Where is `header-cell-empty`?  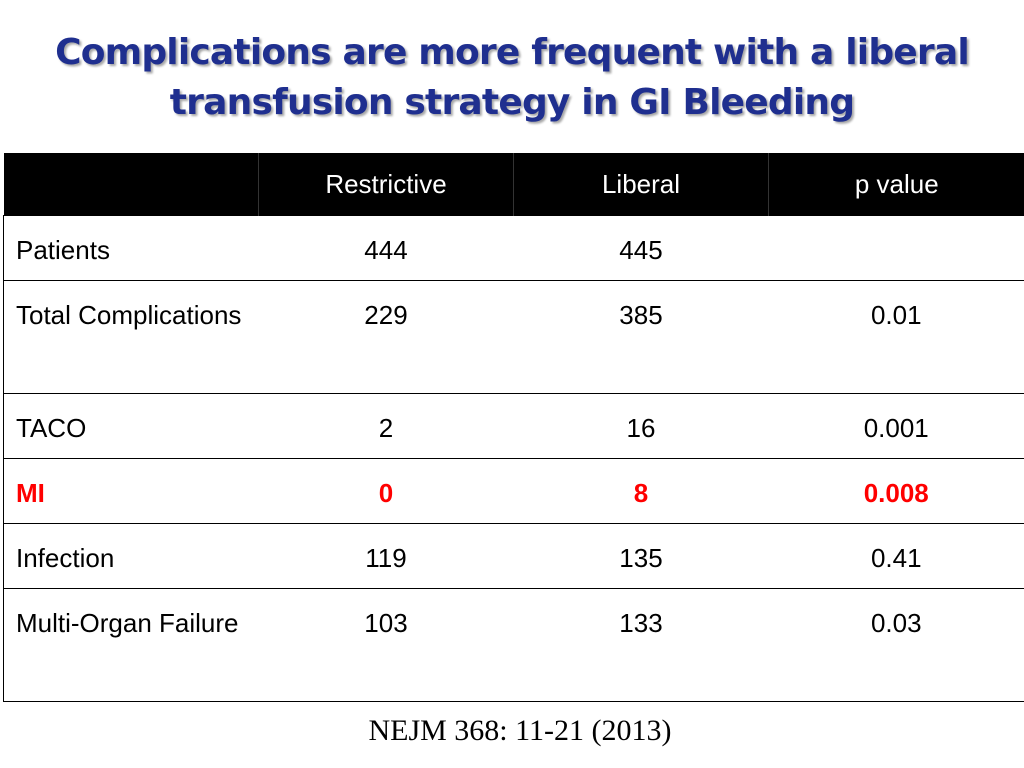 header-cell-empty is located at coordinates (131, 184).